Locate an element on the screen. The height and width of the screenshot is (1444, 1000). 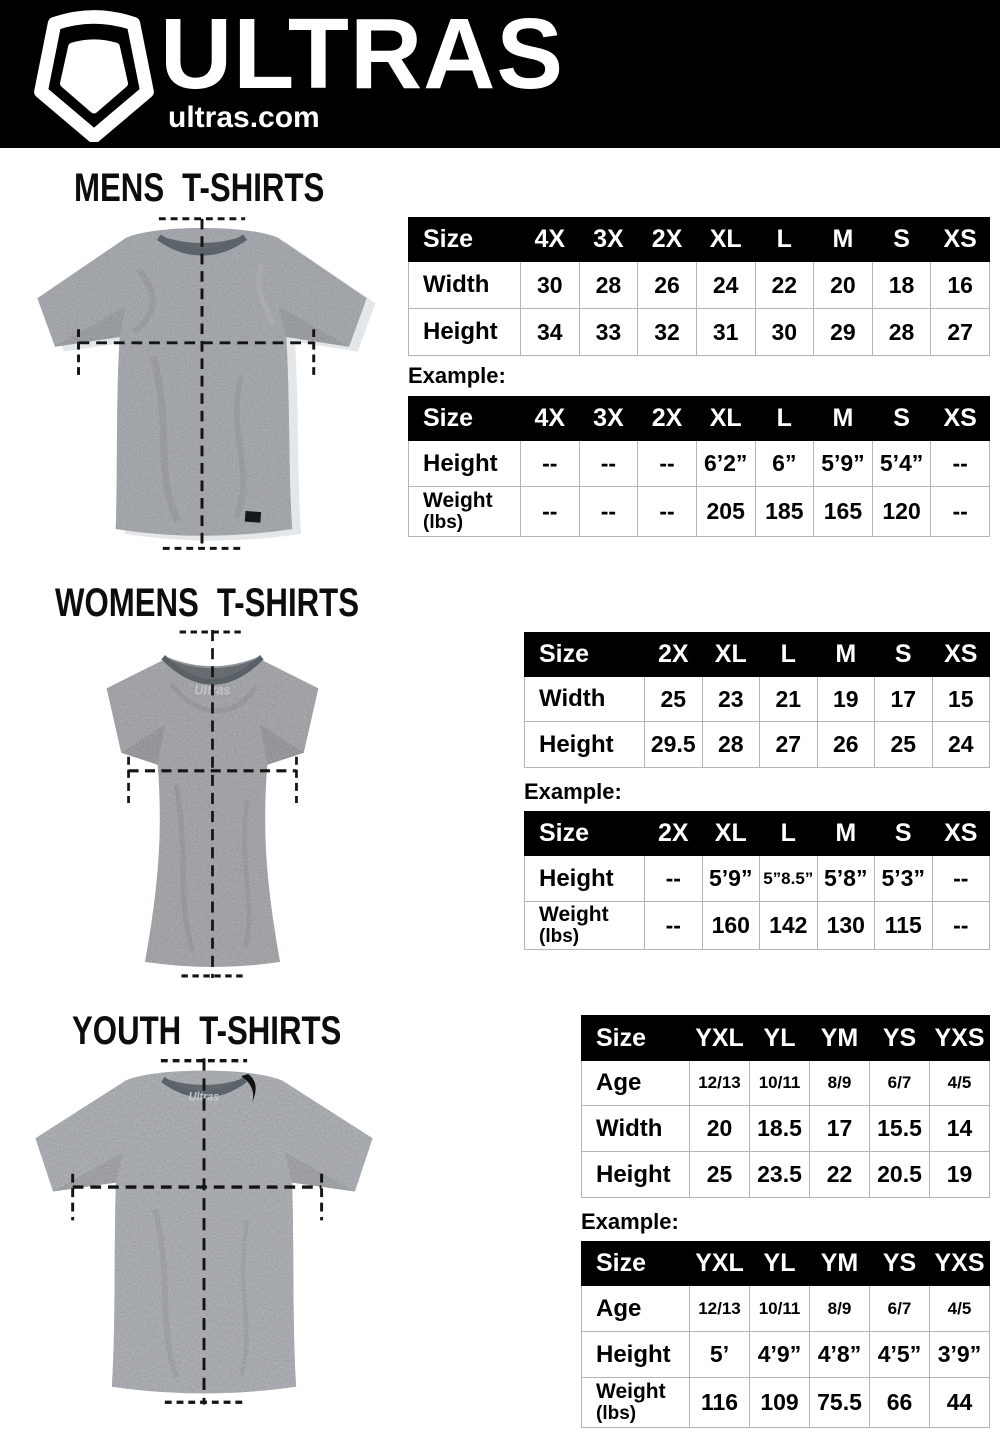
size-value: 44 is located at coordinates (959, 1402).